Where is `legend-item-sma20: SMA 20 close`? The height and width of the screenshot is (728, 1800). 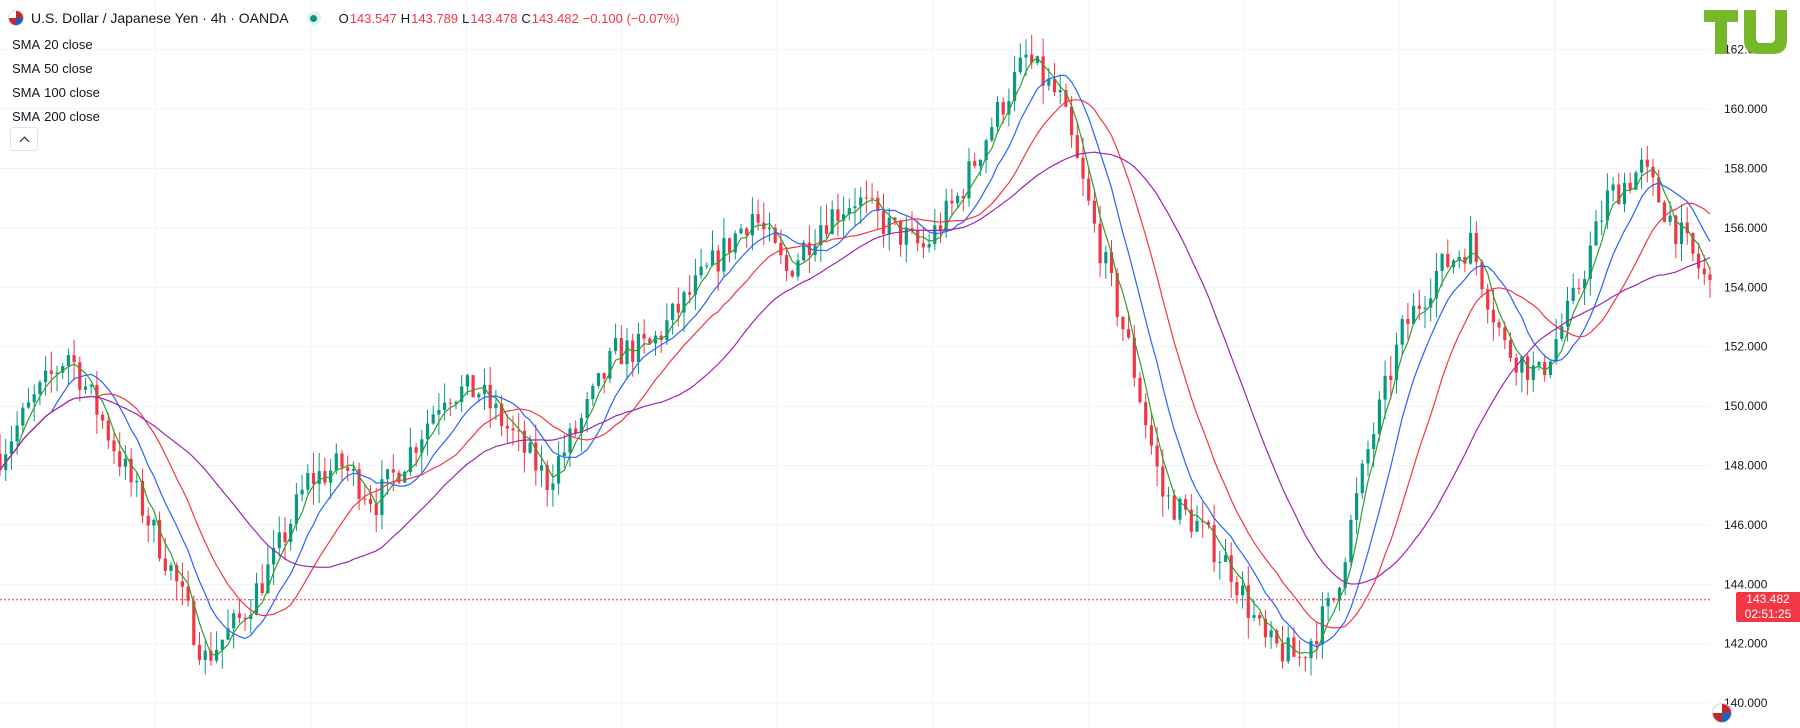
legend-item-sma20: SMA 20 close is located at coordinates (56, 45).